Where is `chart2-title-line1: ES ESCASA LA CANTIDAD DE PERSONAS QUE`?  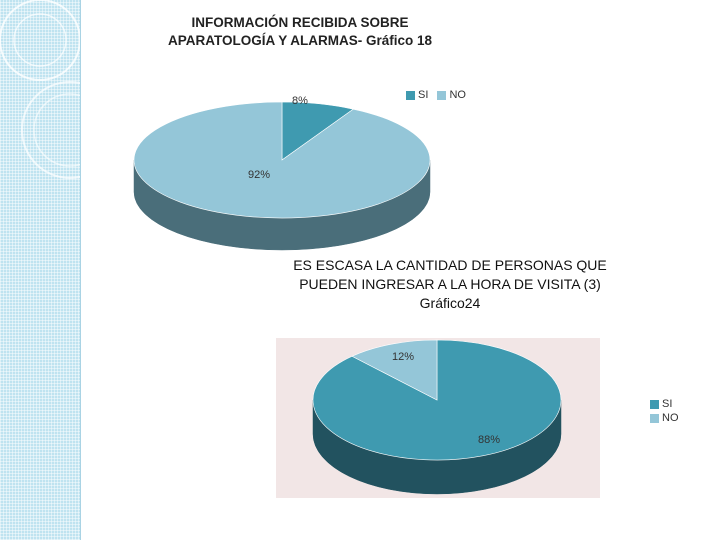 chart2-title-line1: ES ESCASA LA CANTIDAD DE PERSONAS QUE is located at coordinates (450, 265).